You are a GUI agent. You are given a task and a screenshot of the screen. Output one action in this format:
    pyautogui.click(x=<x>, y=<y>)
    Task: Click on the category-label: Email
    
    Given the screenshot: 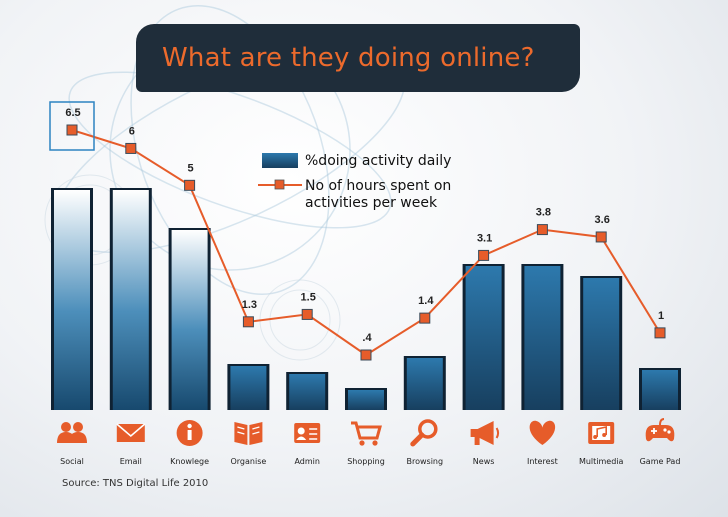 What is the action you would take?
    pyautogui.click(x=131, y=461)
    